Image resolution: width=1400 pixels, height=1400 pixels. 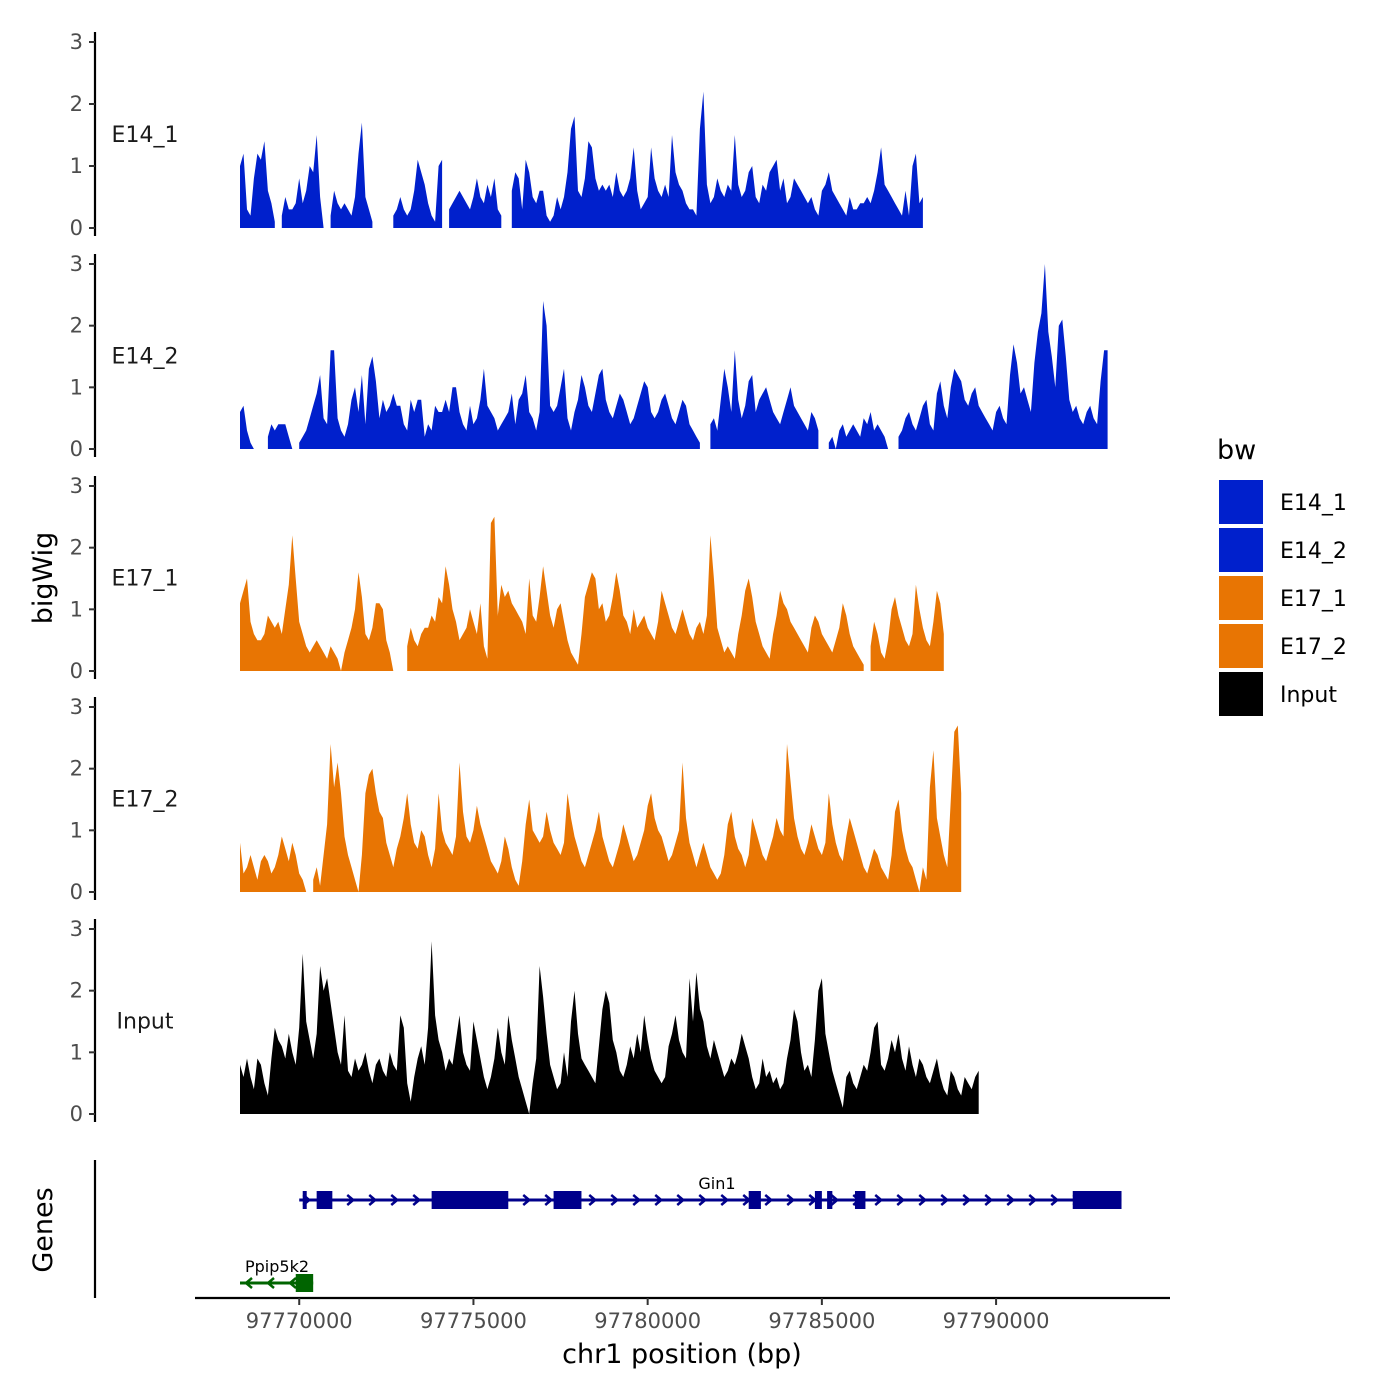 I want to click on legend-label: E14_1, so click(x=1313, y=503).